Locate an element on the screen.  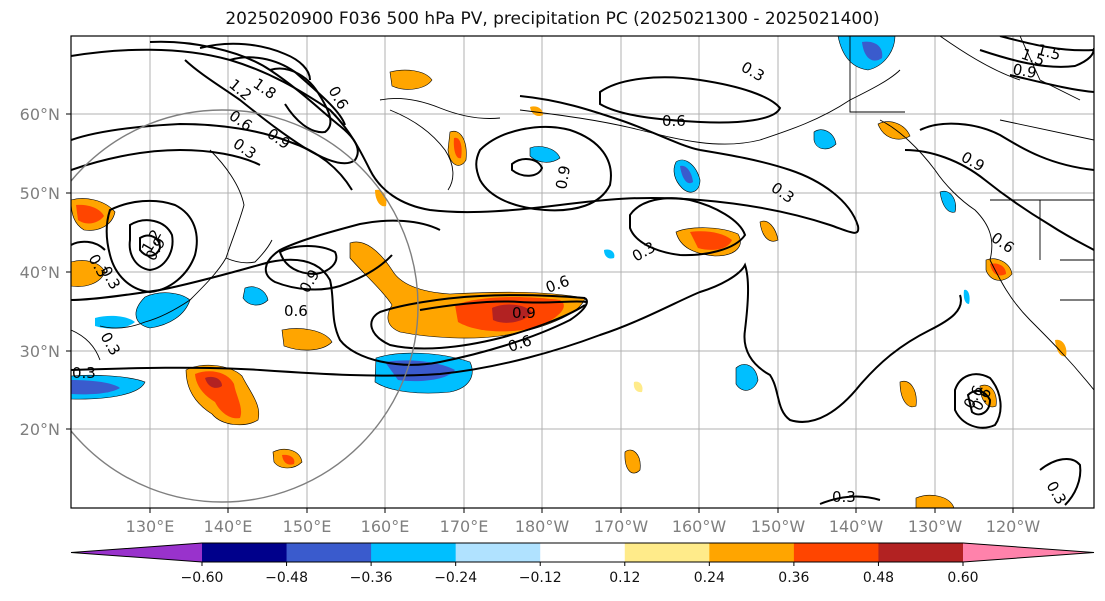
lon-label: 130°W is located at coordinates (935, 526).